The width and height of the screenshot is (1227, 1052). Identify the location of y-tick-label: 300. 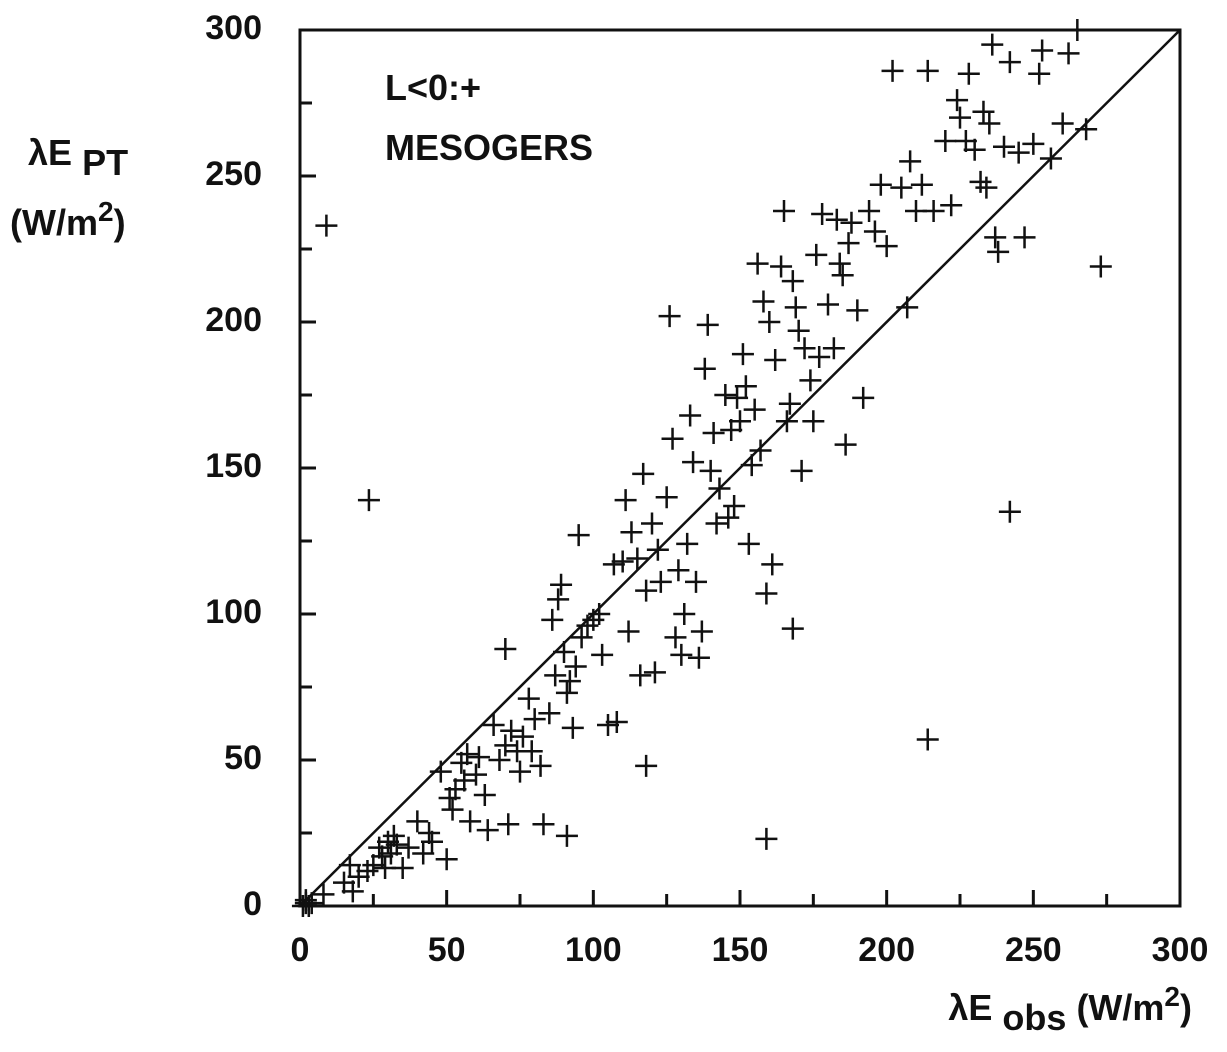
(233, 28).